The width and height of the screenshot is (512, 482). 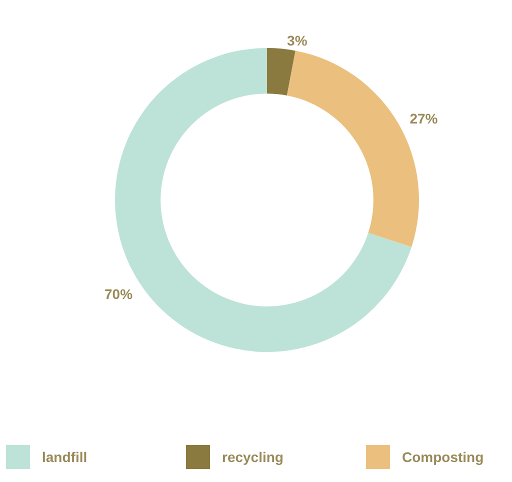 What do you see at coordinates (297, 40) in the screenshot?
I see `data-label: 3%` at bounding box center [297, 40].